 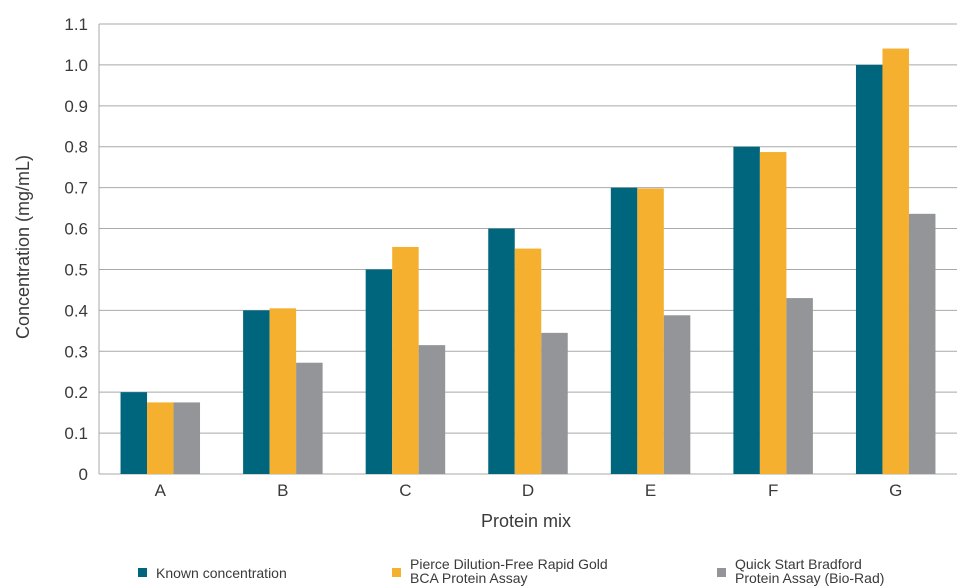 I want to click on y-tick-label: 0.6, so click(x=76, y=229).